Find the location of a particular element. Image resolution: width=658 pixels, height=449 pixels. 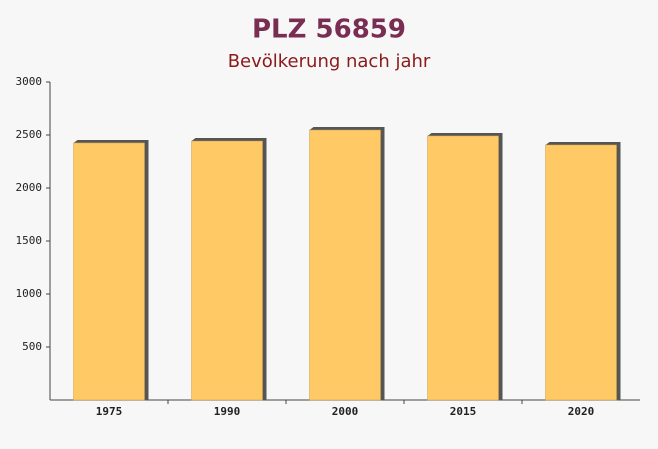

y-tick-label: 1000 is located at coordinates (29, 293).